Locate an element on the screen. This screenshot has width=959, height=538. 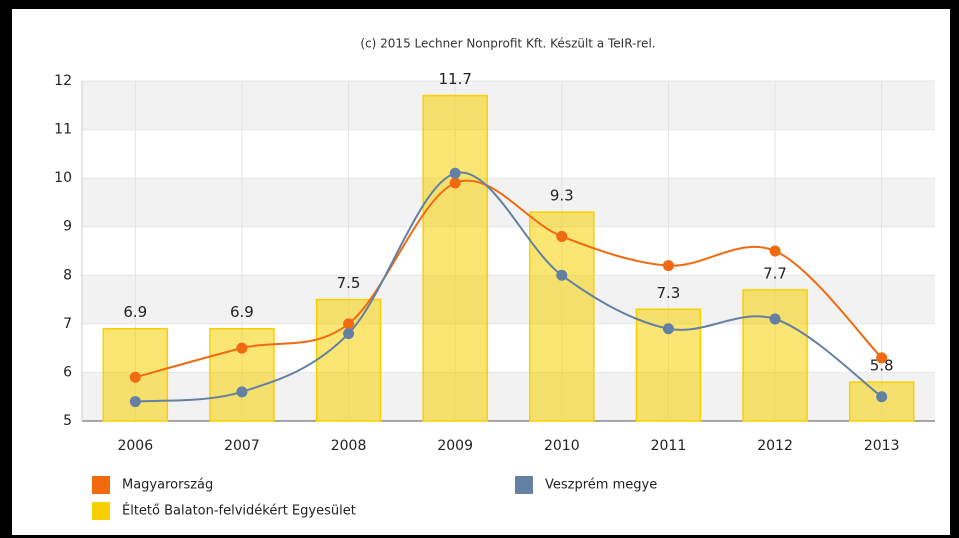
data-label: 7.5 is located at coordinates (349, 283).